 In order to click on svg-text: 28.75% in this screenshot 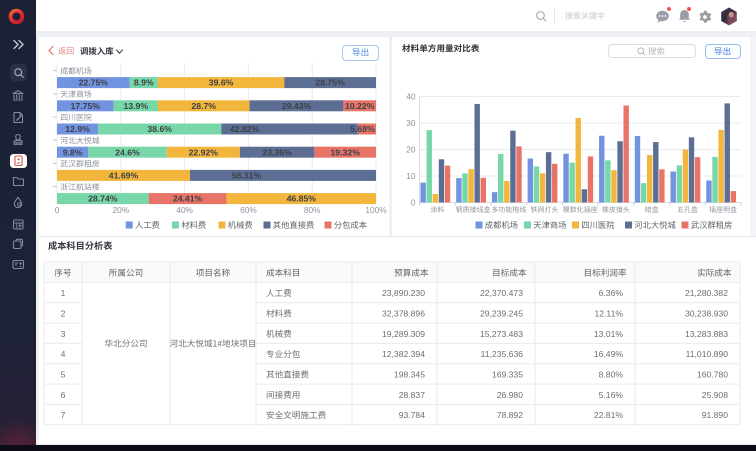, I will do `click(330, 82)`.